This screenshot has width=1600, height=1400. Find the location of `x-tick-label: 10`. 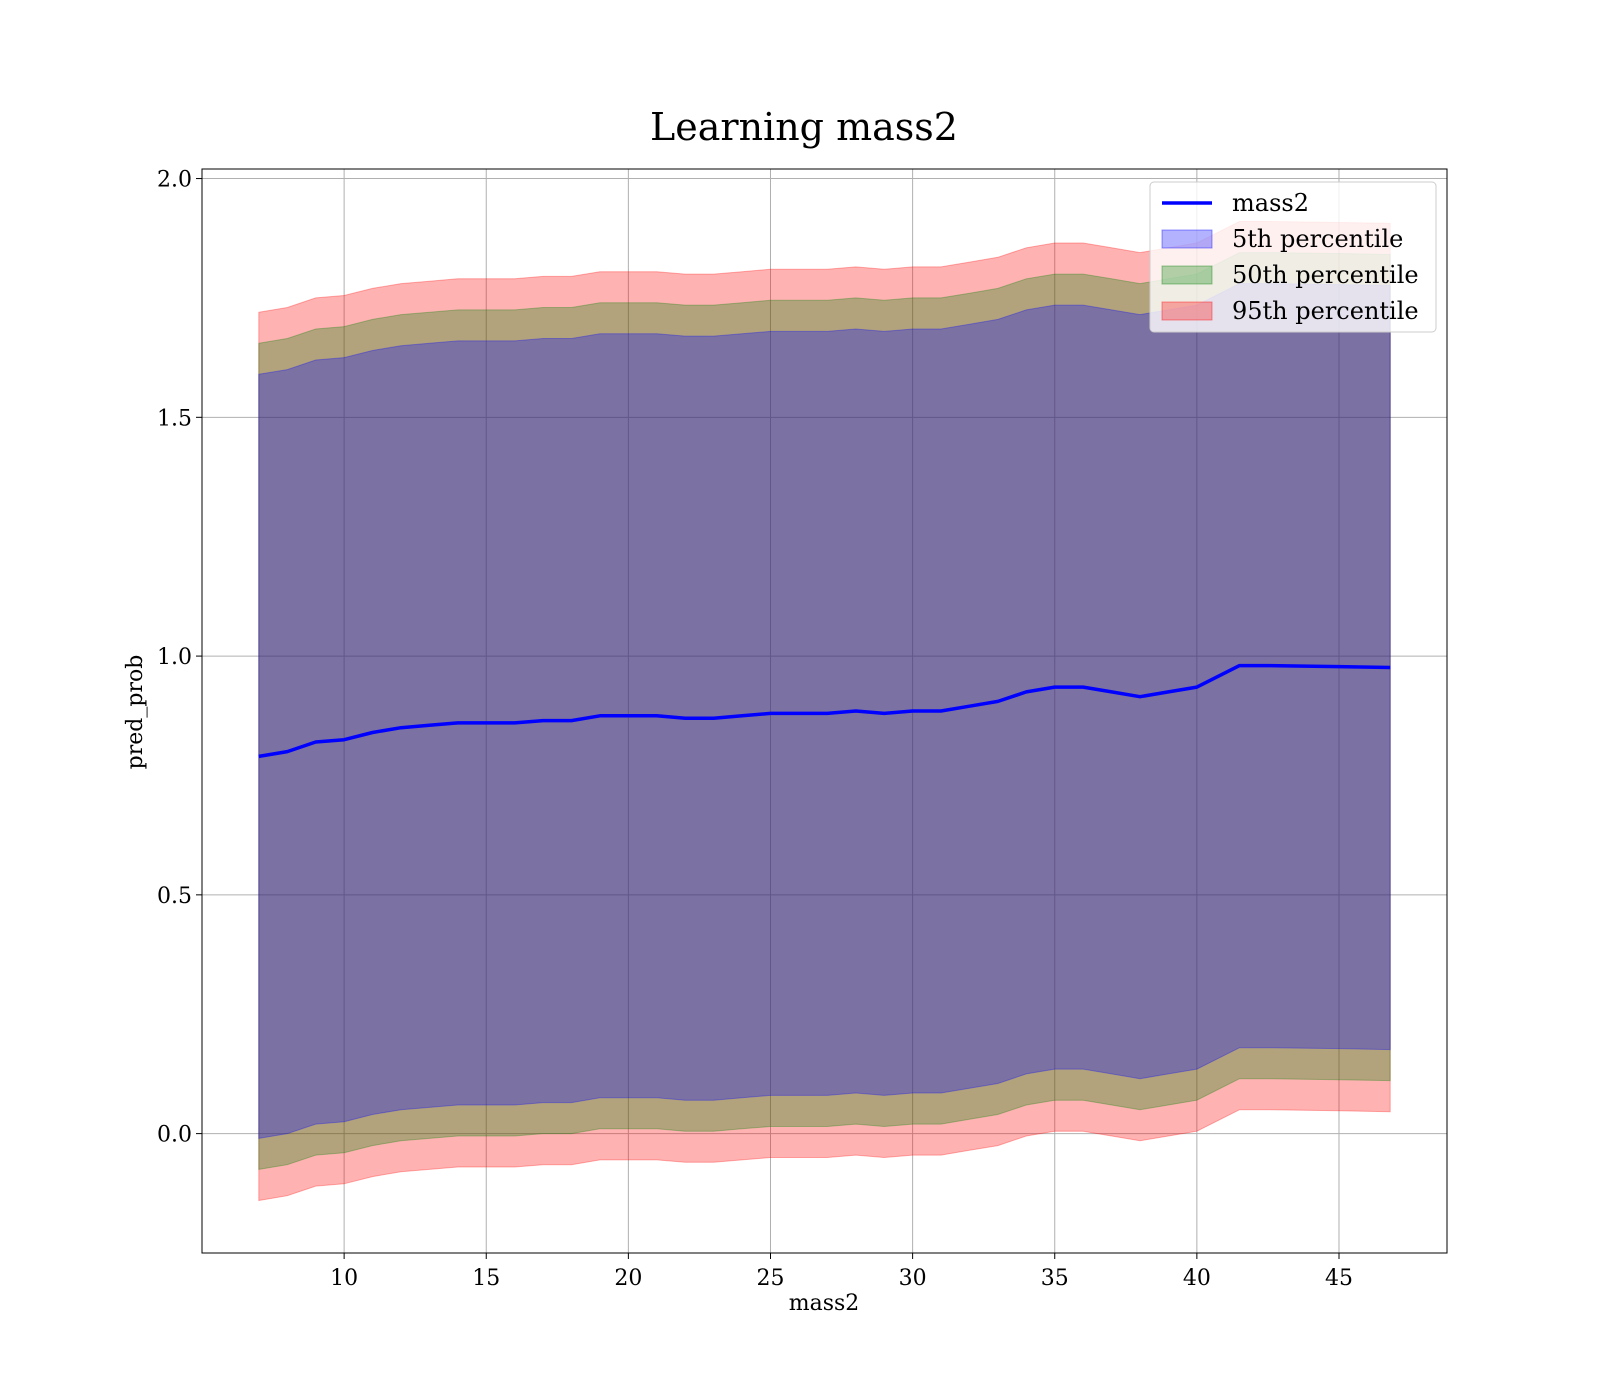

x-tick-label: 10 is located at coordinates (344, 1278).